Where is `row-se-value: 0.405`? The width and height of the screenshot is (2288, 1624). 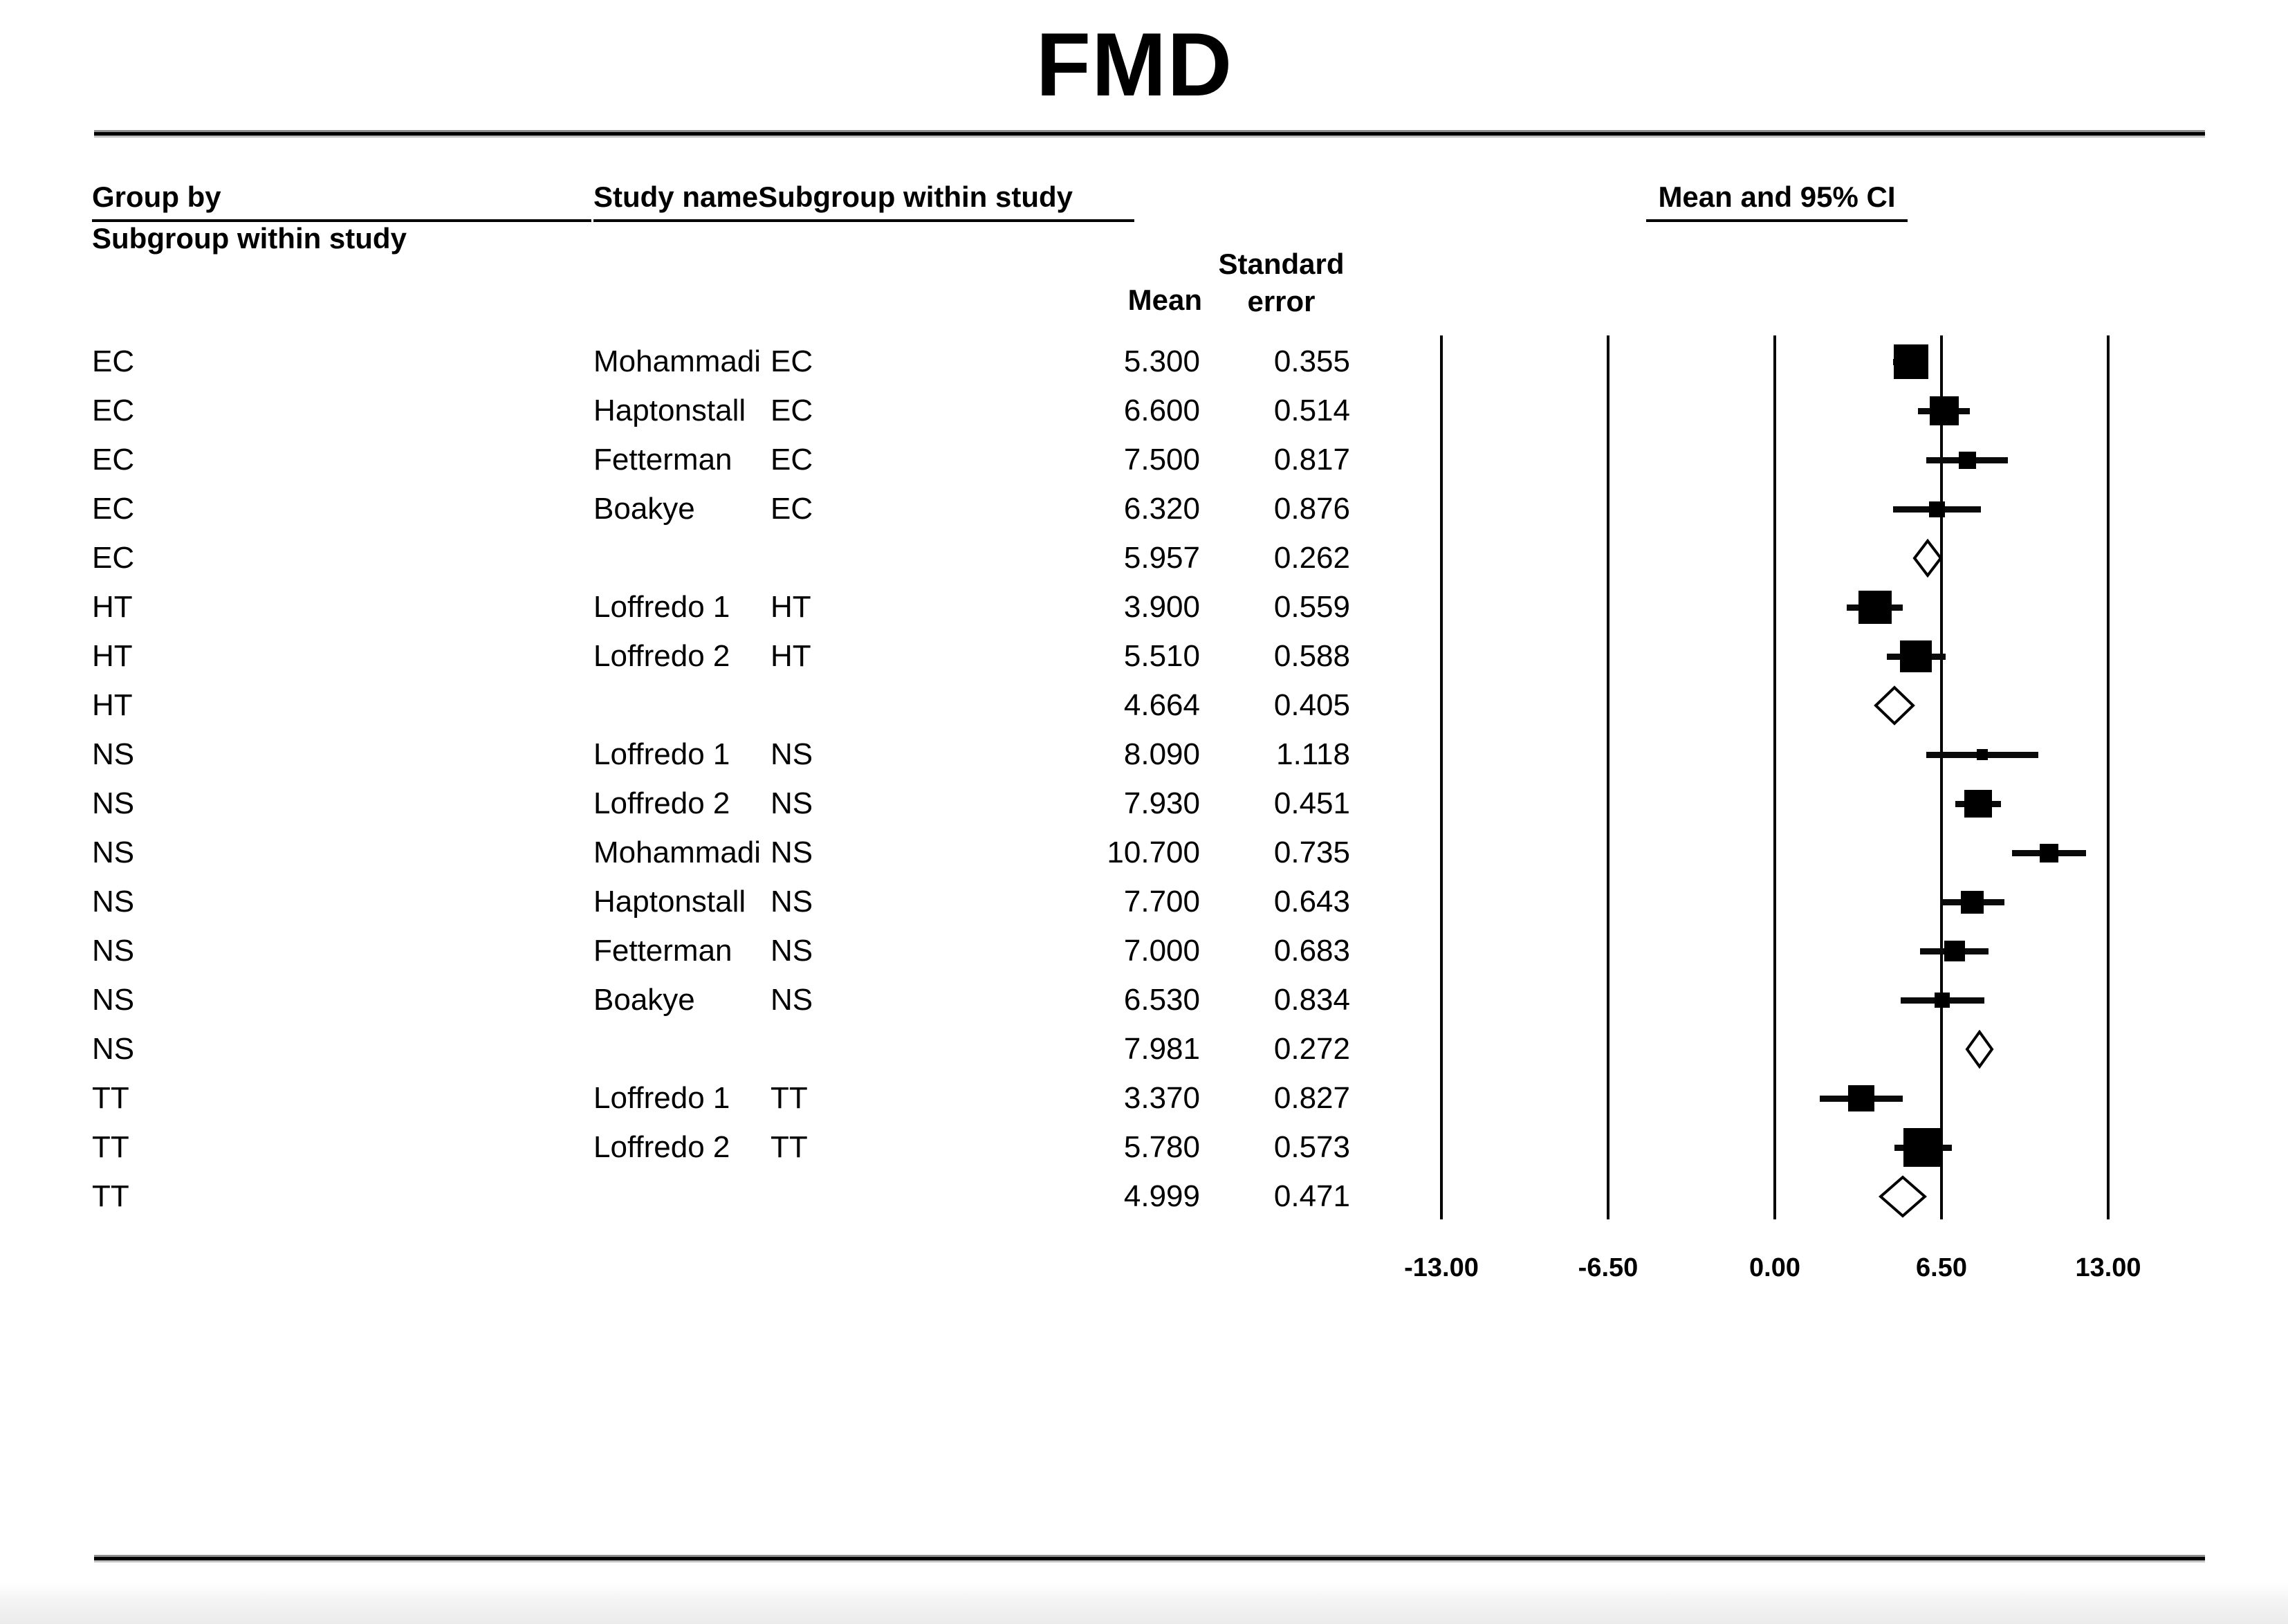
row-se-value: 0.405 is located at coordinates (1311, 705).